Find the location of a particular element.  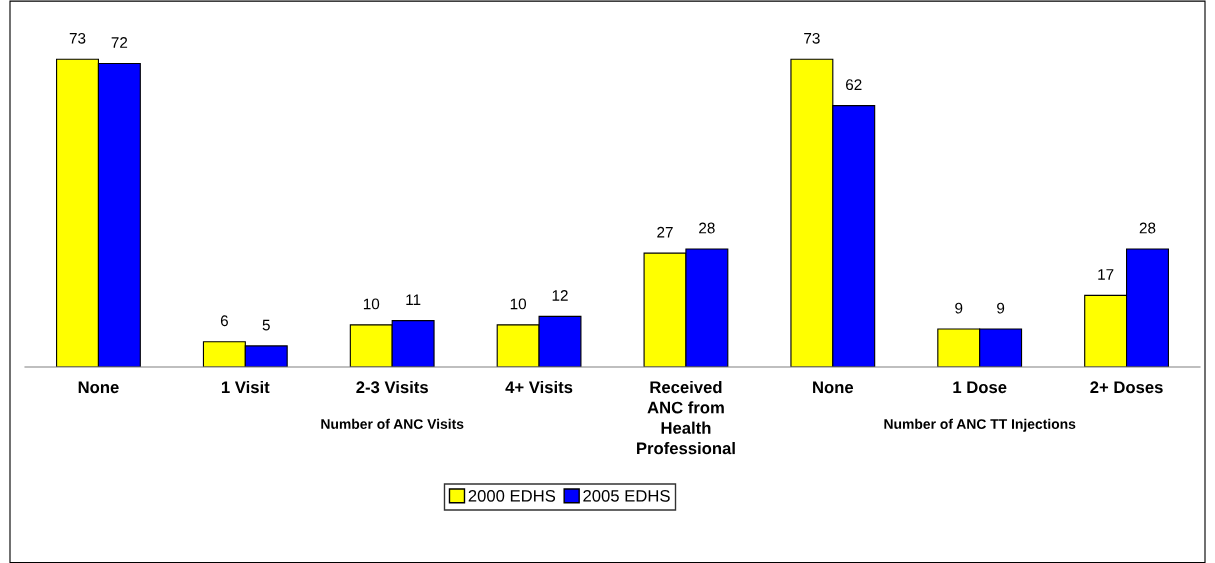

data-label: 27 is located at coordinates (665, 232).